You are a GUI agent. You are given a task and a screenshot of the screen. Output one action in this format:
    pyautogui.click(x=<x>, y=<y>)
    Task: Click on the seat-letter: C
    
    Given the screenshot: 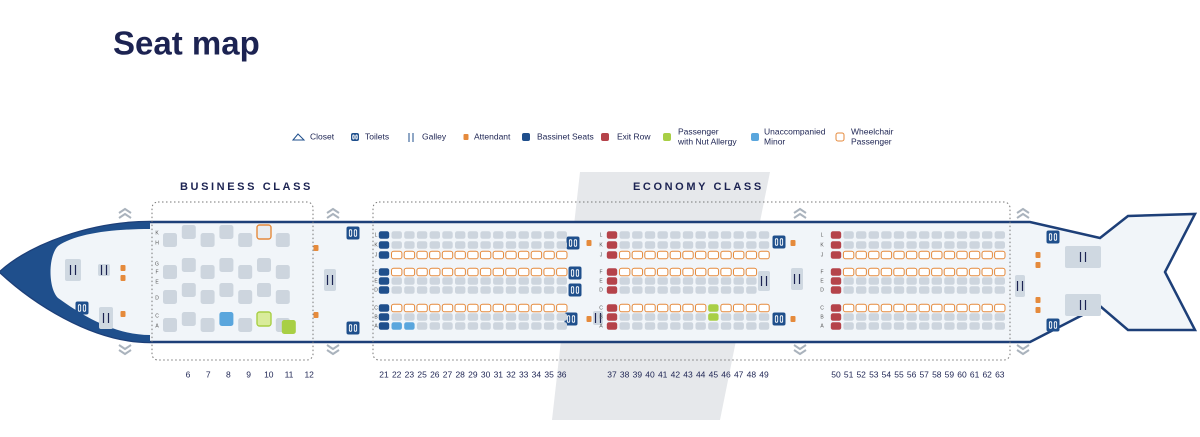 What is the action you would take?
    pyautogui.click(x=601, y=308)
    